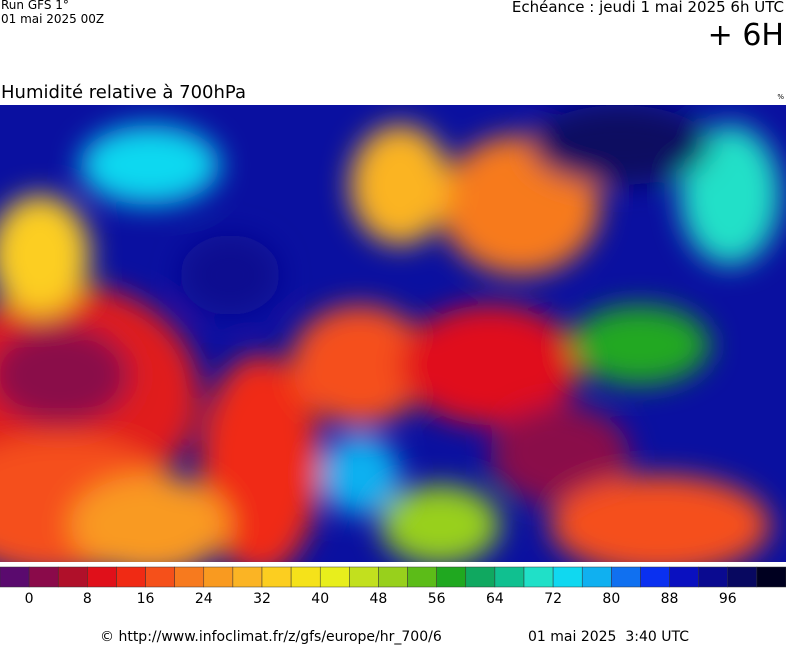  I want to click on legend-tick-label: 64, so click(495, 598).